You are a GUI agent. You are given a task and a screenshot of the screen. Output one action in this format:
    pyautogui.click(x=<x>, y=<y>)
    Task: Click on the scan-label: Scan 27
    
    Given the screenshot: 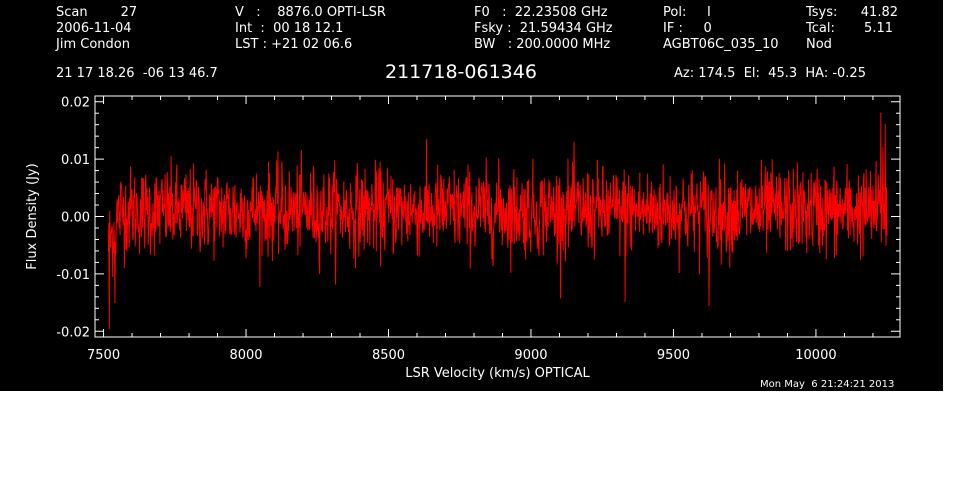 What is the action you would take?
    pyautogui.click(x=97, y=12)
    